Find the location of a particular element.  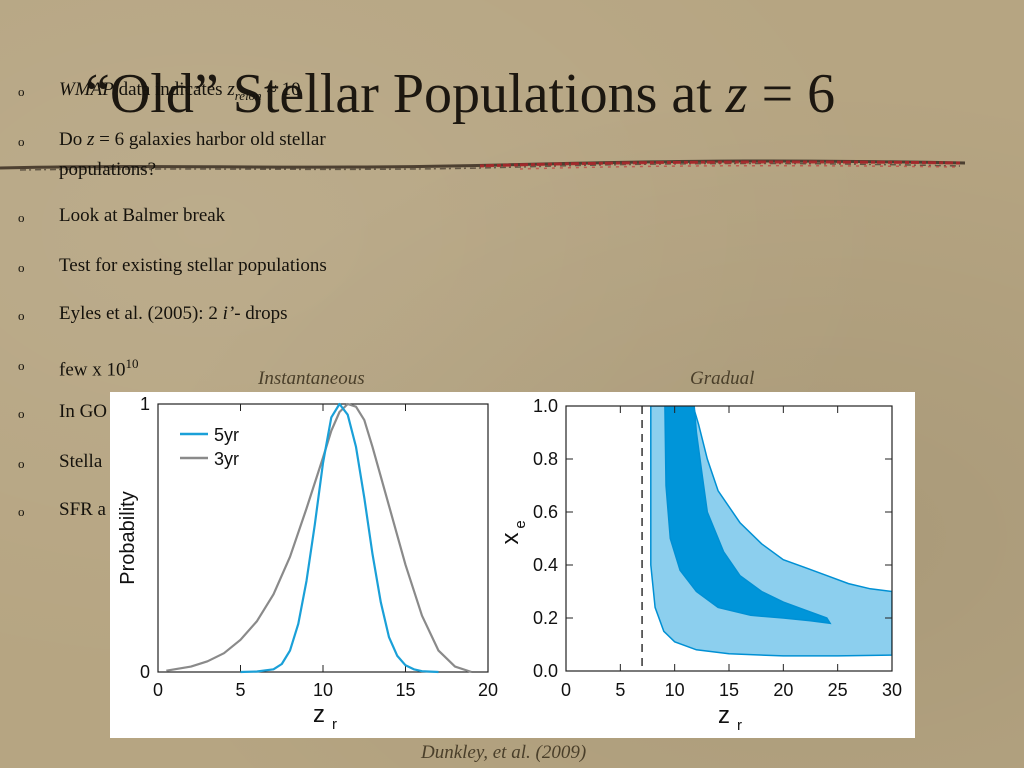

bullet-text: Do z = 6 galaxies harbor old stellar is located at coordinates (192, 140).